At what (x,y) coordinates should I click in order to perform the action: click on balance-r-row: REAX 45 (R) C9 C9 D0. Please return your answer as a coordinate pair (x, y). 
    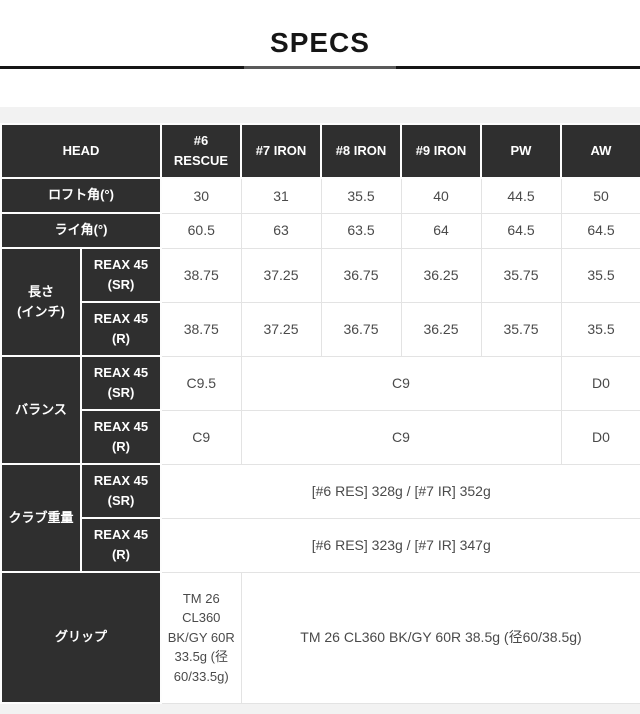
    Looking at the image, I should click on (320, 437).